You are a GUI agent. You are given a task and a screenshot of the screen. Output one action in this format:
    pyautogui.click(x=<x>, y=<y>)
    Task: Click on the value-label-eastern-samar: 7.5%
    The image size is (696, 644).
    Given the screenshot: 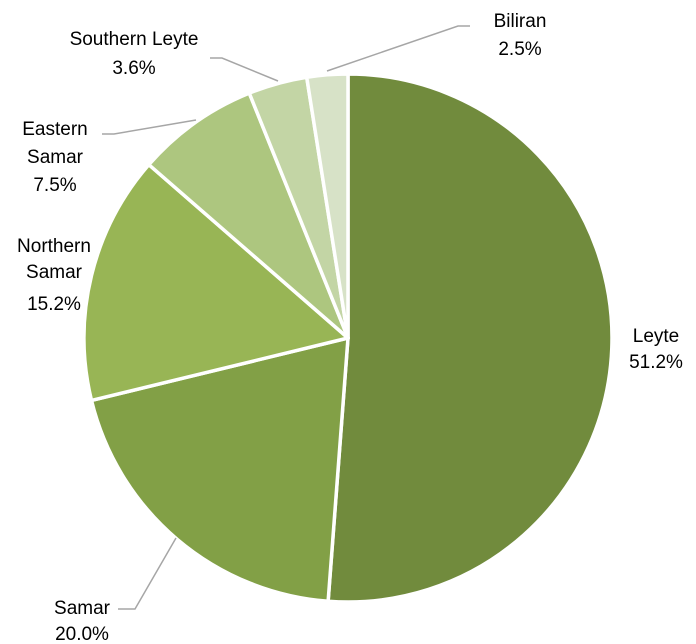 What is the action you would take?
    pyautogui.click(x=54, y=185)
    